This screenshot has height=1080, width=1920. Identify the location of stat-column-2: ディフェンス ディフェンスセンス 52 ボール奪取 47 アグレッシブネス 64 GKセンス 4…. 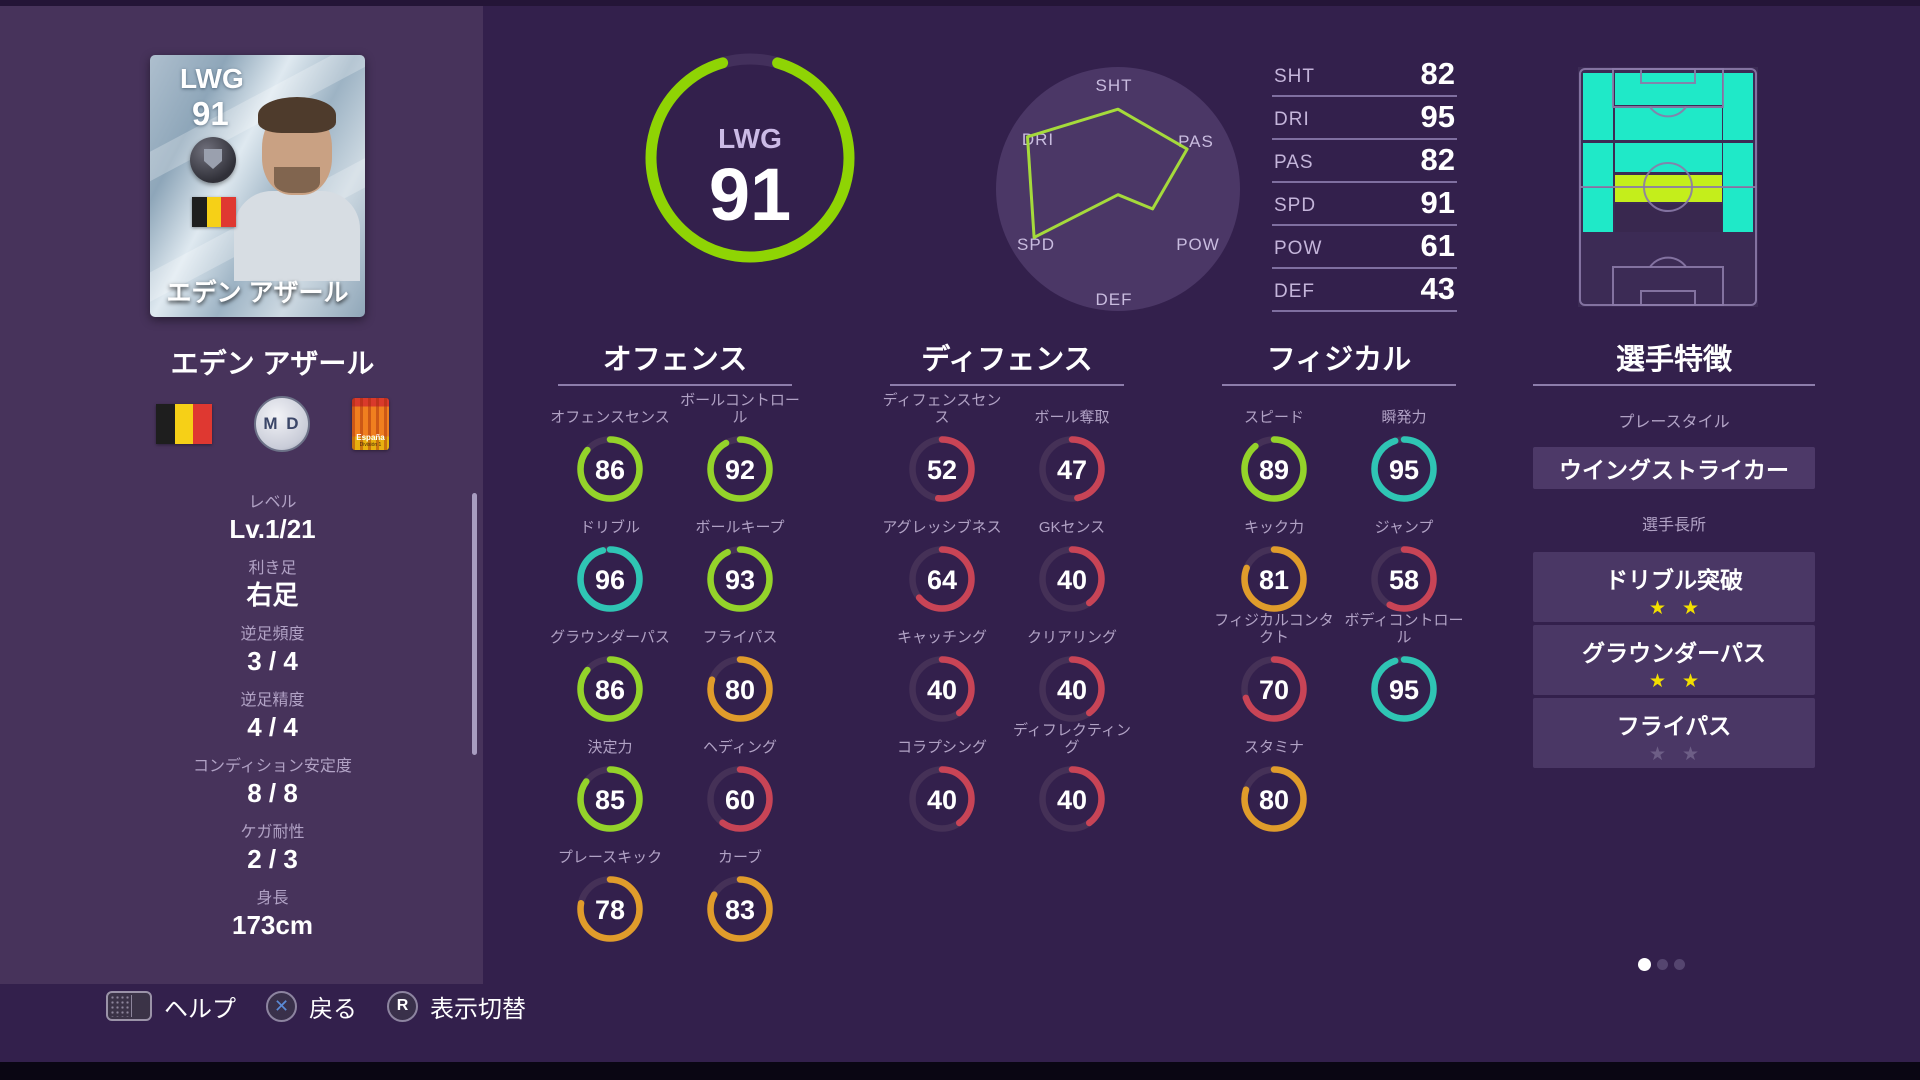
(1007, 586).